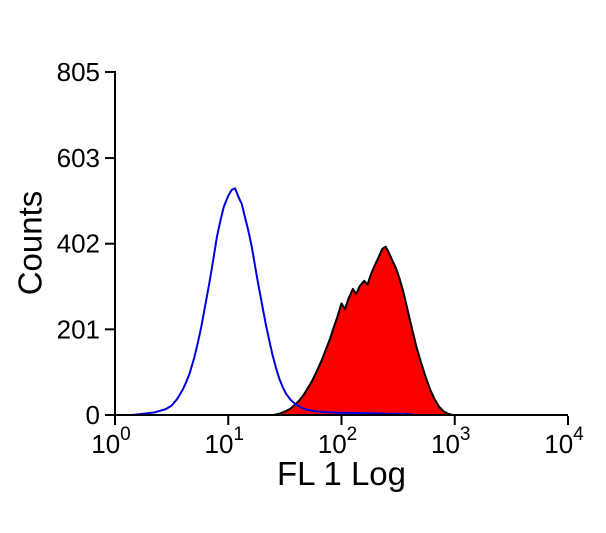 The image size is (606, 533). What do you see at coordinates (111, 441) in the screenshot?
I see `x-tick-label: 10⁰` at bounding box center [111, 441].